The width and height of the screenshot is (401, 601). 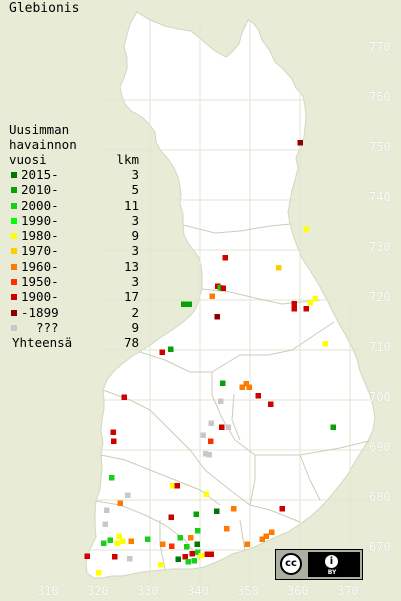 I want to click on legend-row-count: 9, so click(x=135, y=236).